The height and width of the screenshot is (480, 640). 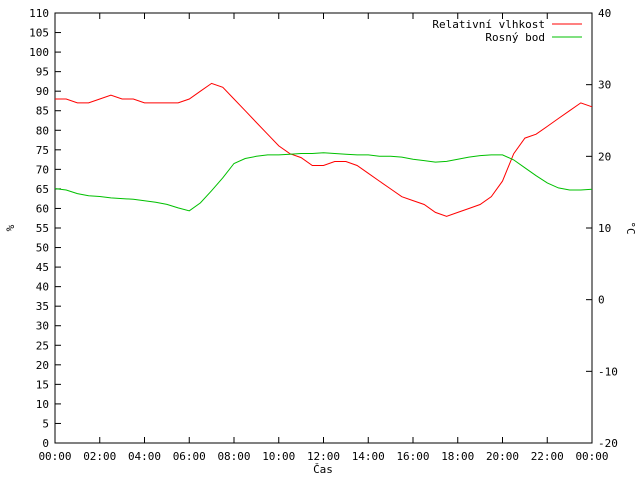 What do you see at coordinates (630, 227) in the screenshot?
I see `right-axis-title: °C` at bounding box center [630, 227].